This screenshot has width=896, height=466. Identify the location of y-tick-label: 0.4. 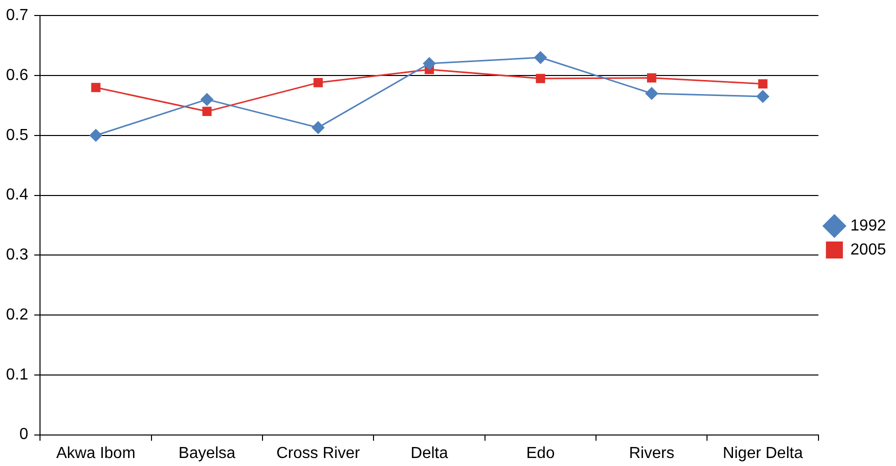
(17, 195).